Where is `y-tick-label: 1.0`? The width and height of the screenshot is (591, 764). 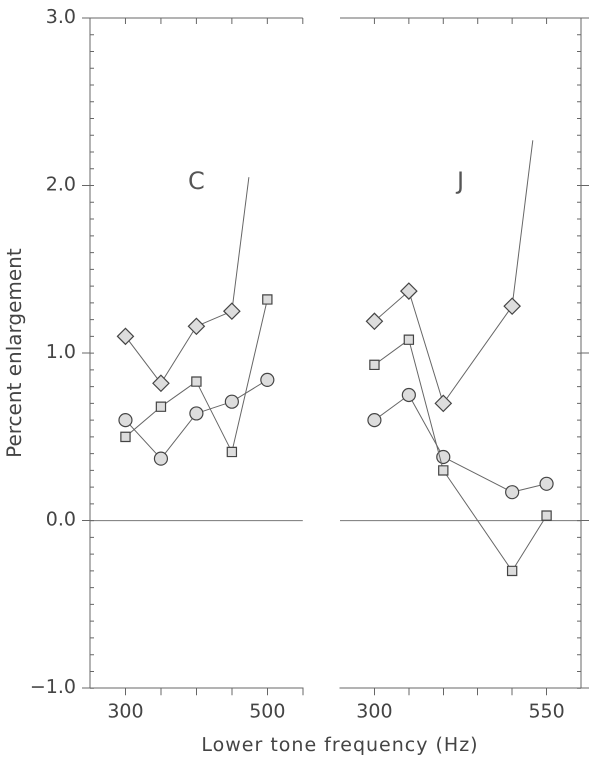
y-tick-label: 1.0 is located at coordinates (61, 352).